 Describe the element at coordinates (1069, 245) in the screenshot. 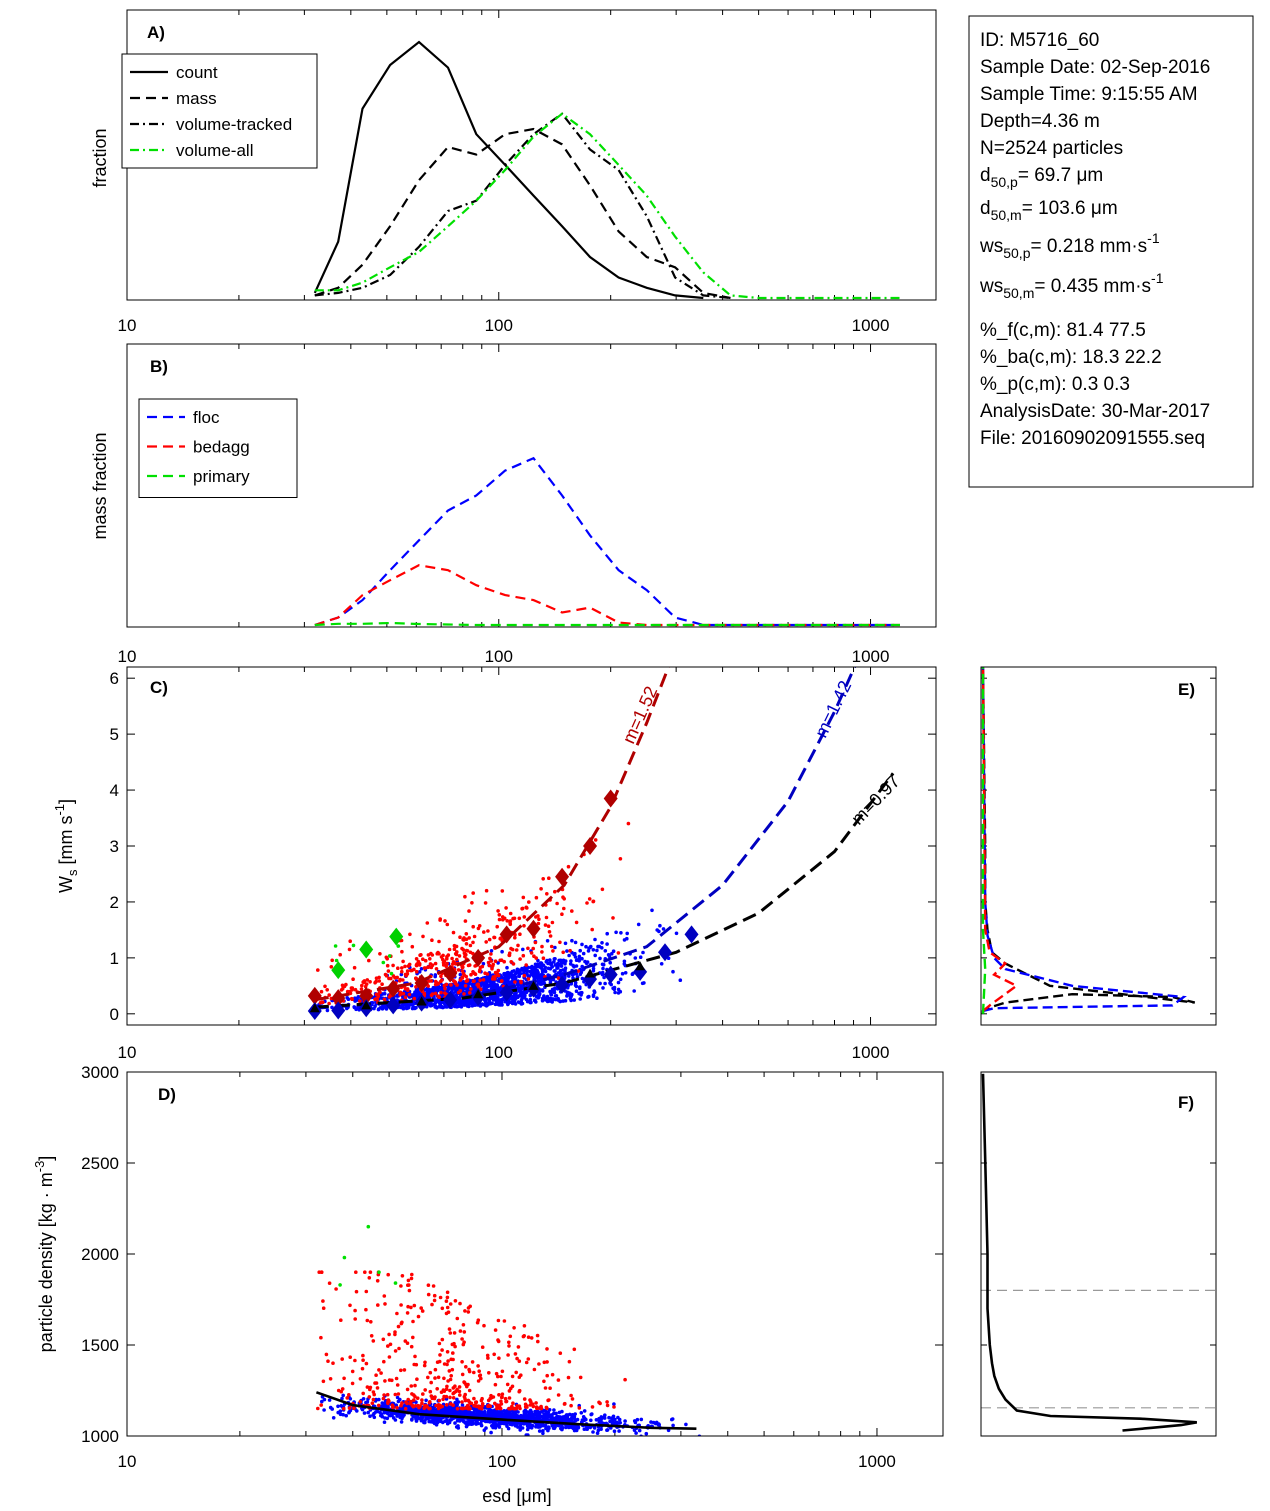

I see `info-line: ws50,p= 0.218 mm·s-1` at that location.